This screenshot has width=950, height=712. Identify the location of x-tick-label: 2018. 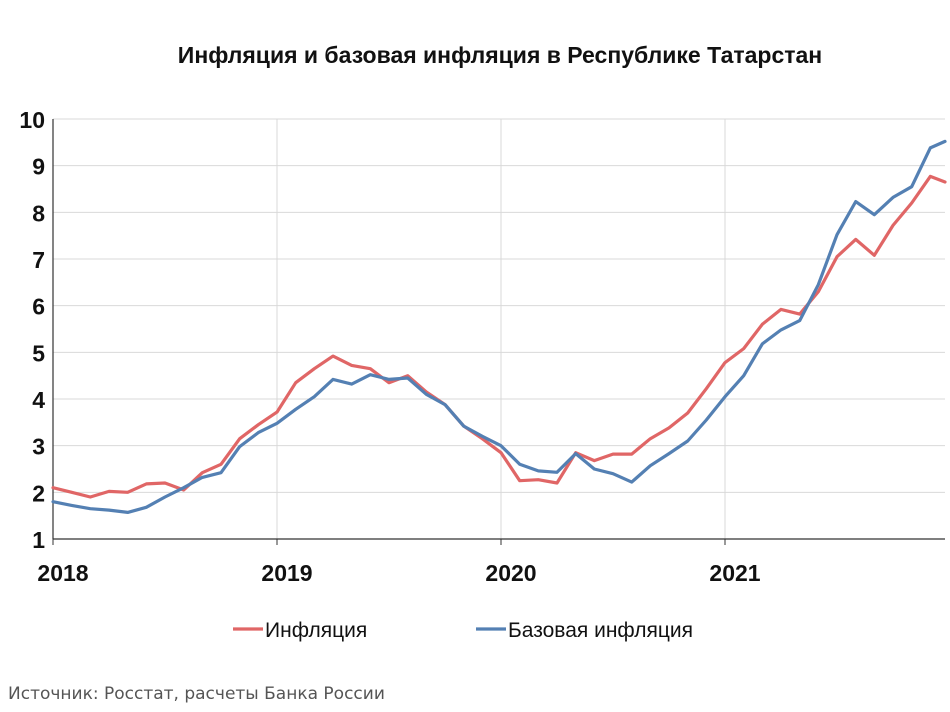
(62, 573).